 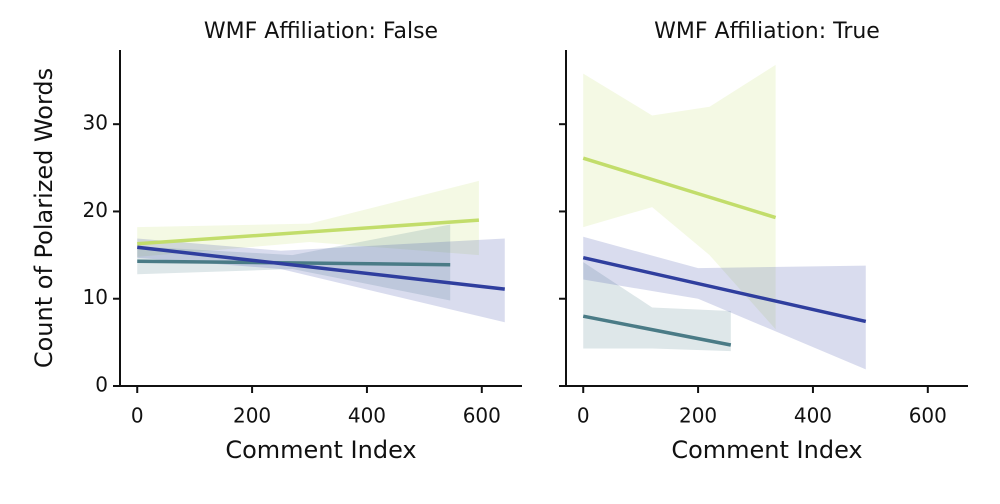 What do you see at coordinates (767, 31) in the screenshot?
I see `panel-title: WMF Affiliation: True` at bounding box center [767, 31].